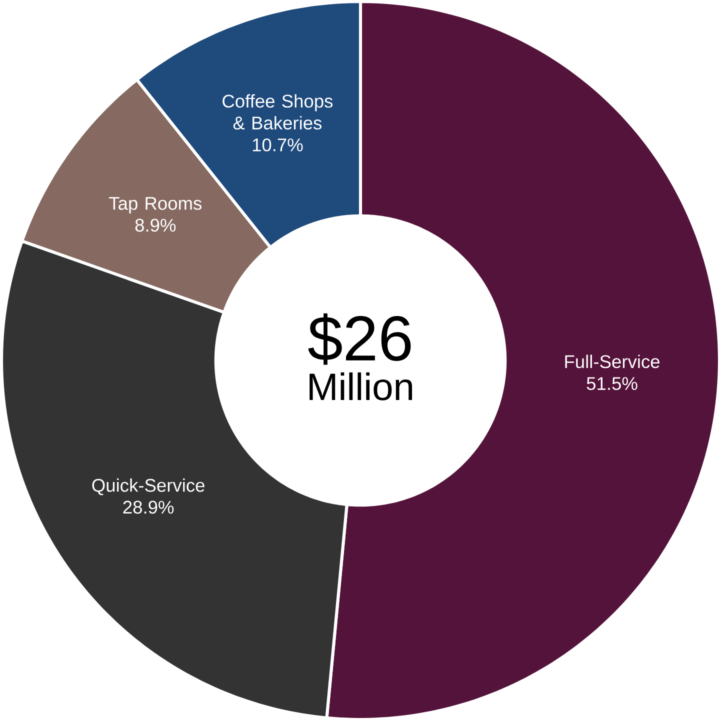 This screenshot has height=721, width=721. What do you see at coordinates (277, 112) in the screenshot?
I see `slice-label: Coffee Shops & Bakeries` at bounding box center [277, 112].